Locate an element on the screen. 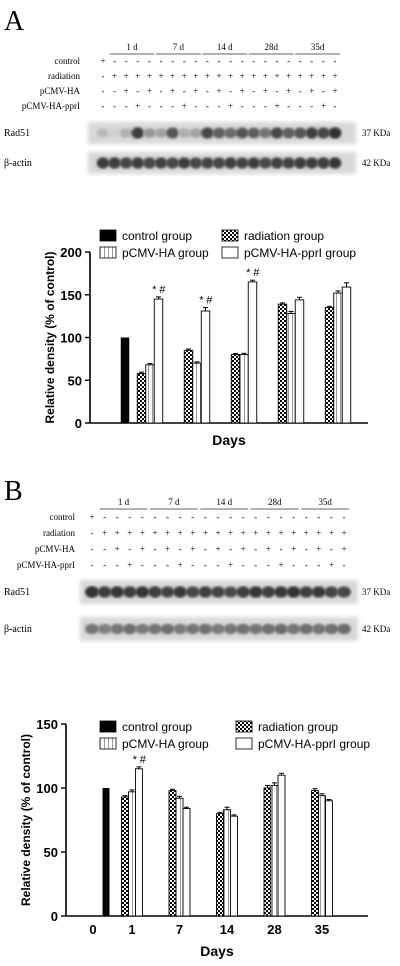 The height and width of the screenshot is (966, 400). x-tick-label: 14 is located at coordinates (227, 929).